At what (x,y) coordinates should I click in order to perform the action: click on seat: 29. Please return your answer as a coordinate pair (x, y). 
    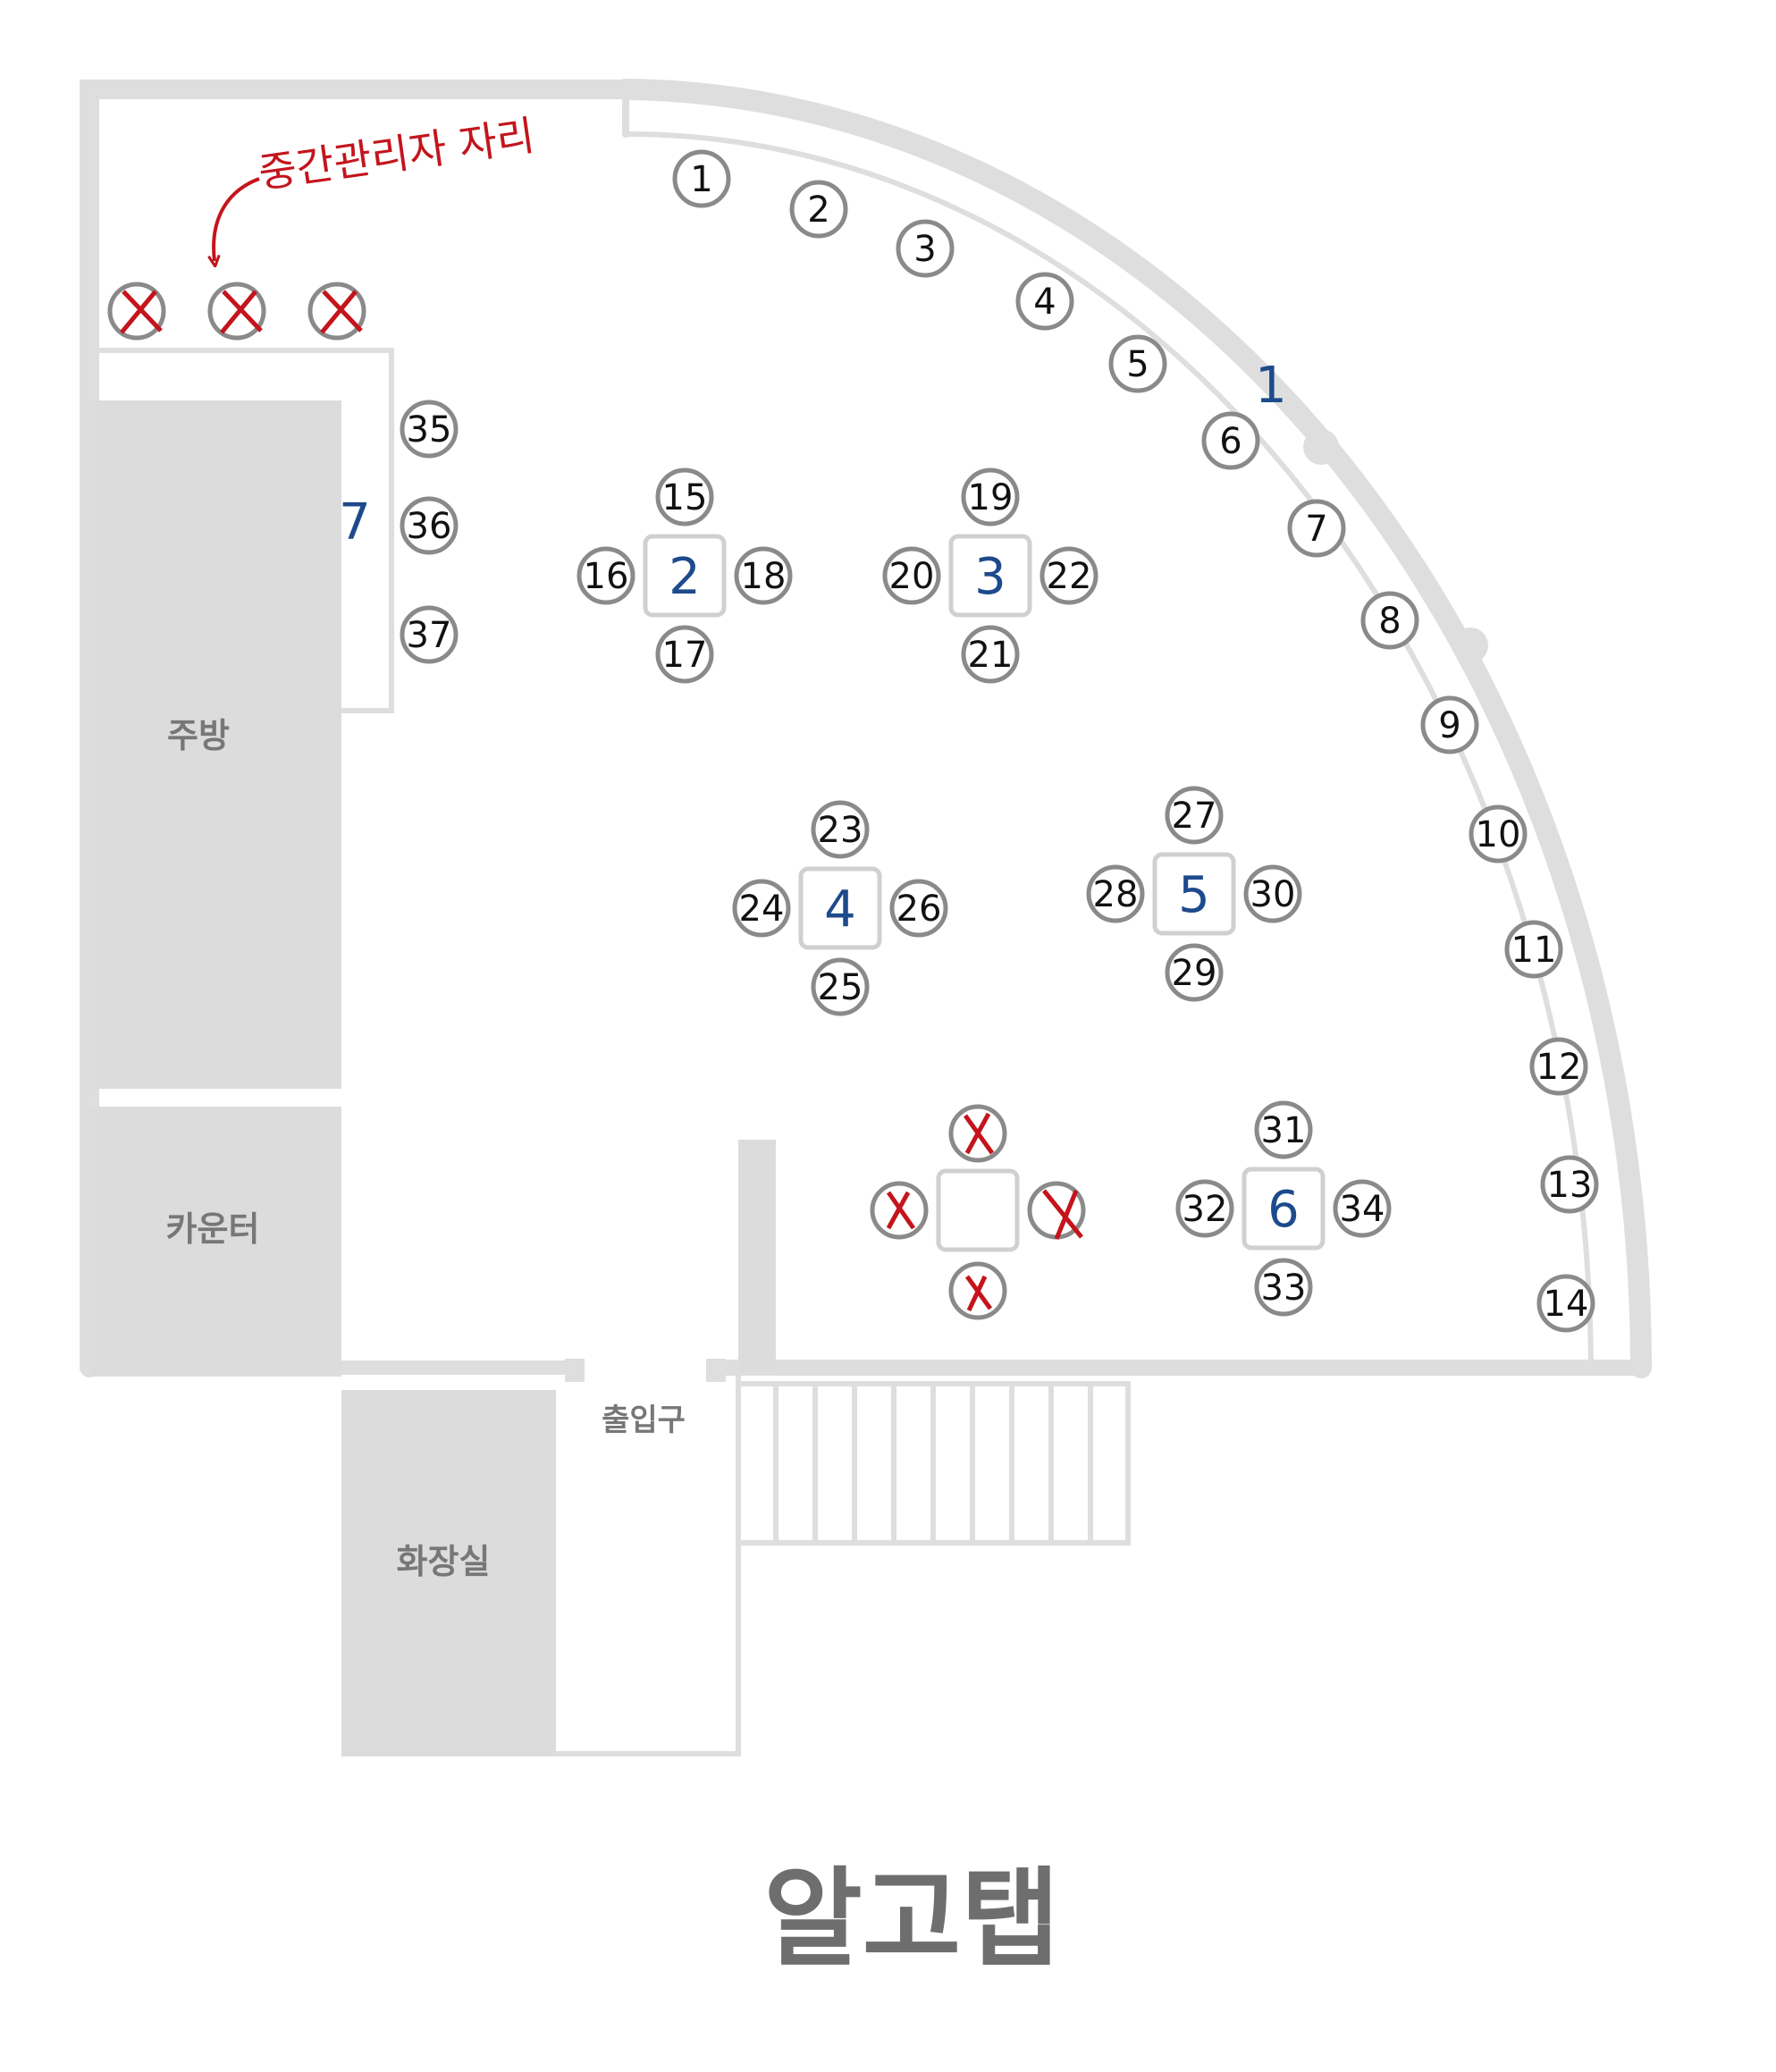
    Looking at the image, I should click on (1194, 973).